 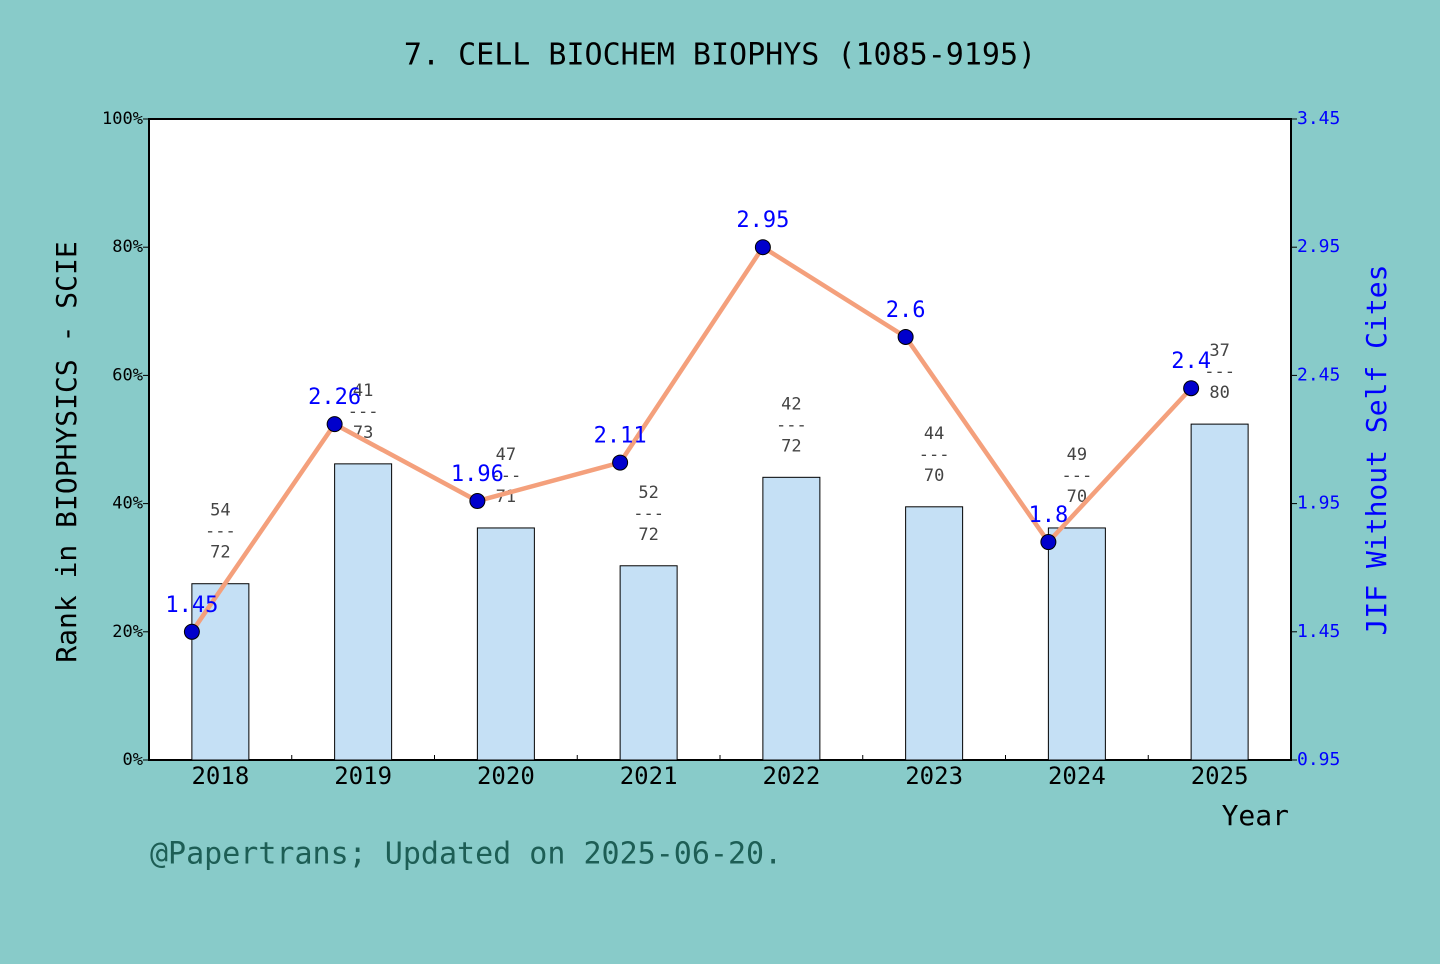 What do you see at coordinates (363, 391) in the screenshot?
I see `rank-label: 41` at bounding box center [363, 391].